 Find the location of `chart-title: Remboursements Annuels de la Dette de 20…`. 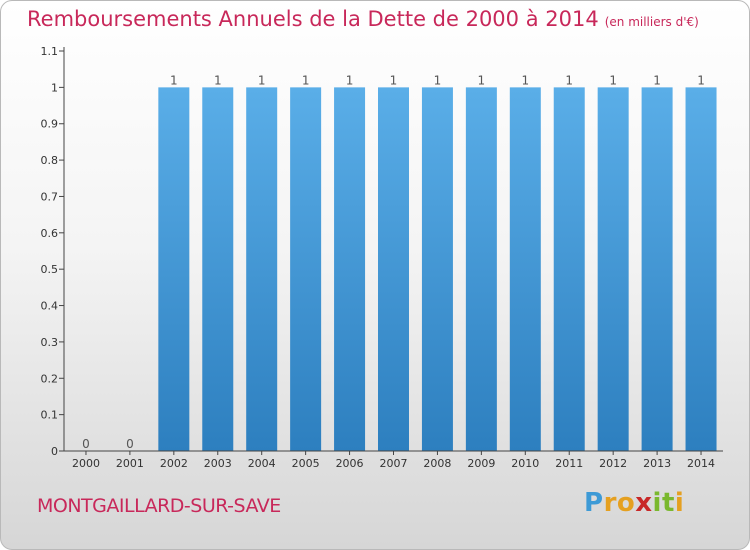

chart-title: Remboursements Annuels de la Dette de 20… is located at coordinates (363, 19).